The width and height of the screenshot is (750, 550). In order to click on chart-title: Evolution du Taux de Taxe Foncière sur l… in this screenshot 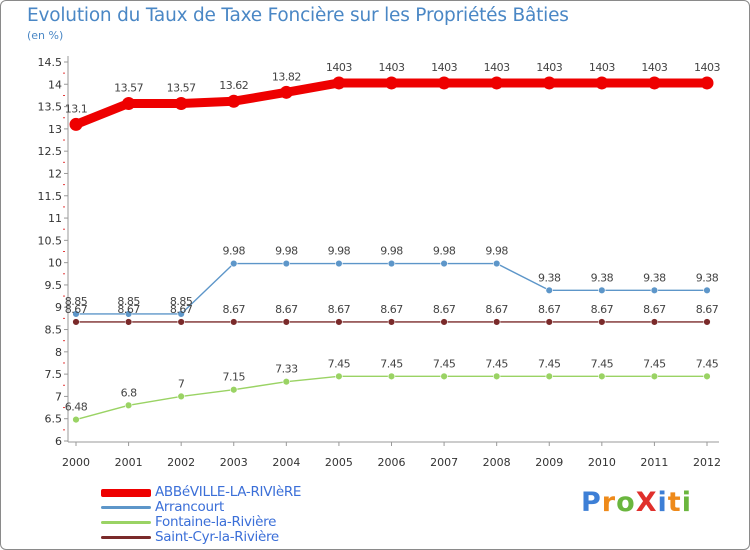, I will do `click(298, 15)`.